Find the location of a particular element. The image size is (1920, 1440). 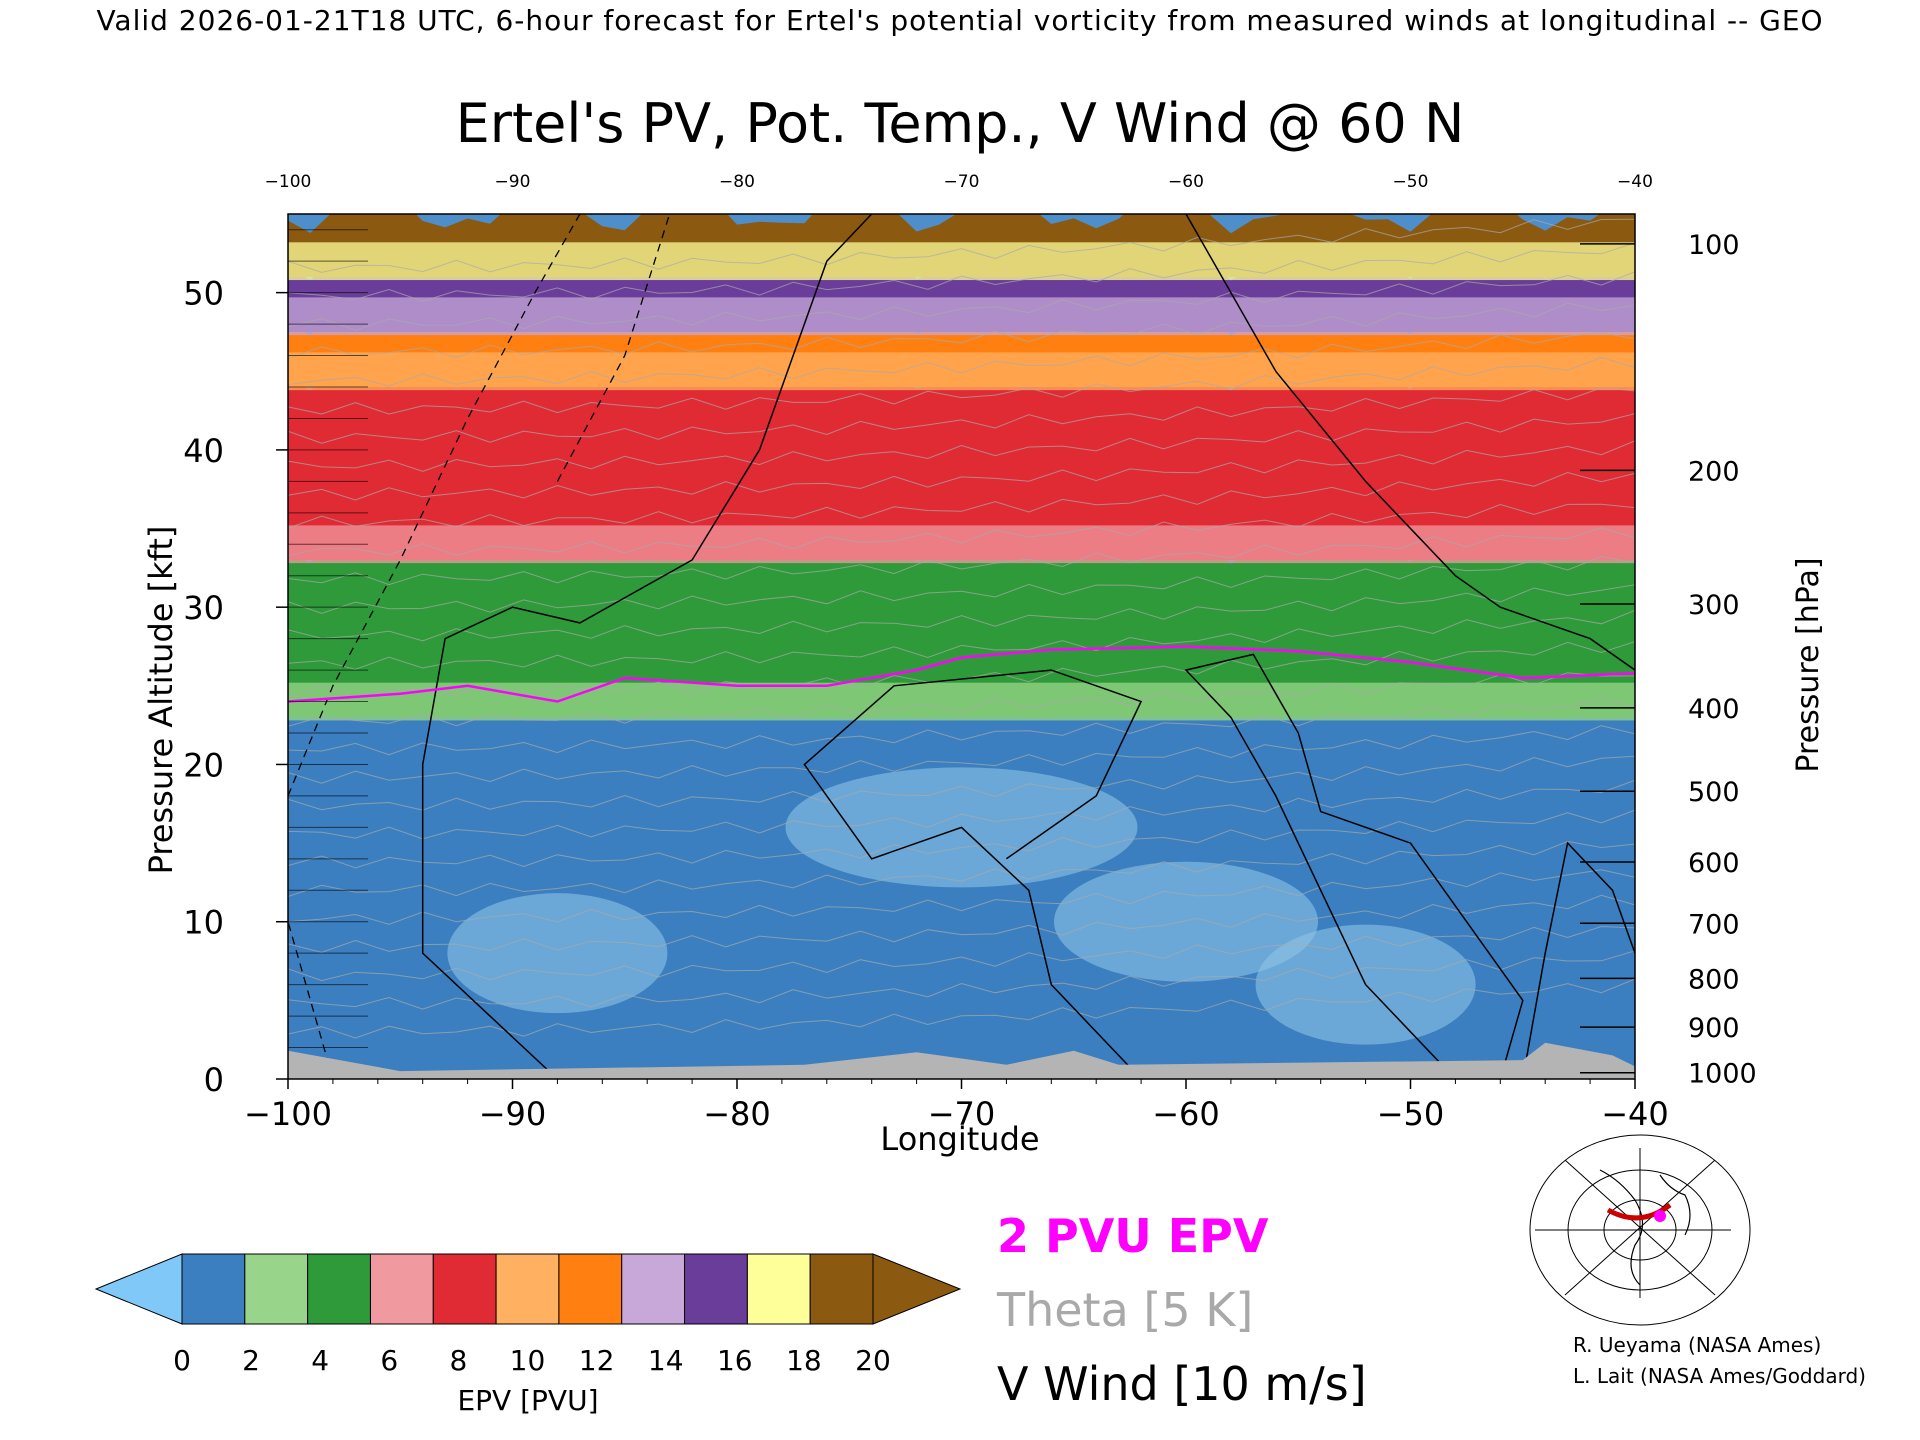

colorbar-tick-label: 2 is located at coordinates (251, 1360).